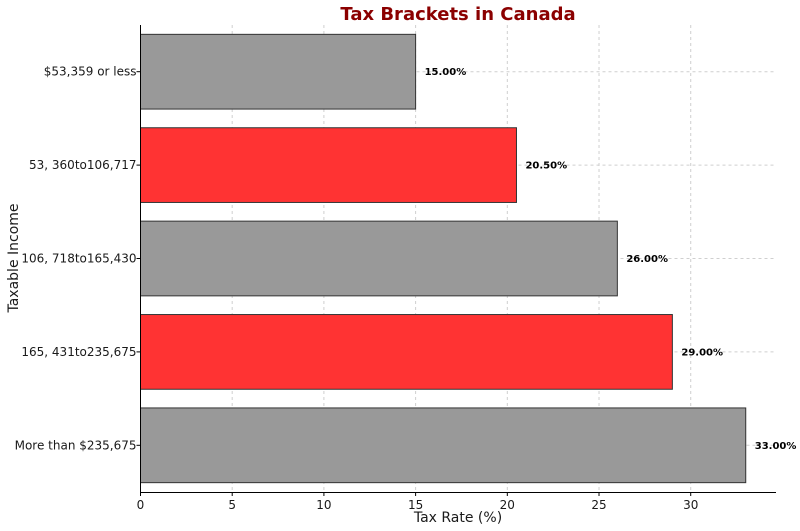 The width and height of the screenshot is (800, 531). I want to click on bar-value-label: 29.00%, so click(702, 352).